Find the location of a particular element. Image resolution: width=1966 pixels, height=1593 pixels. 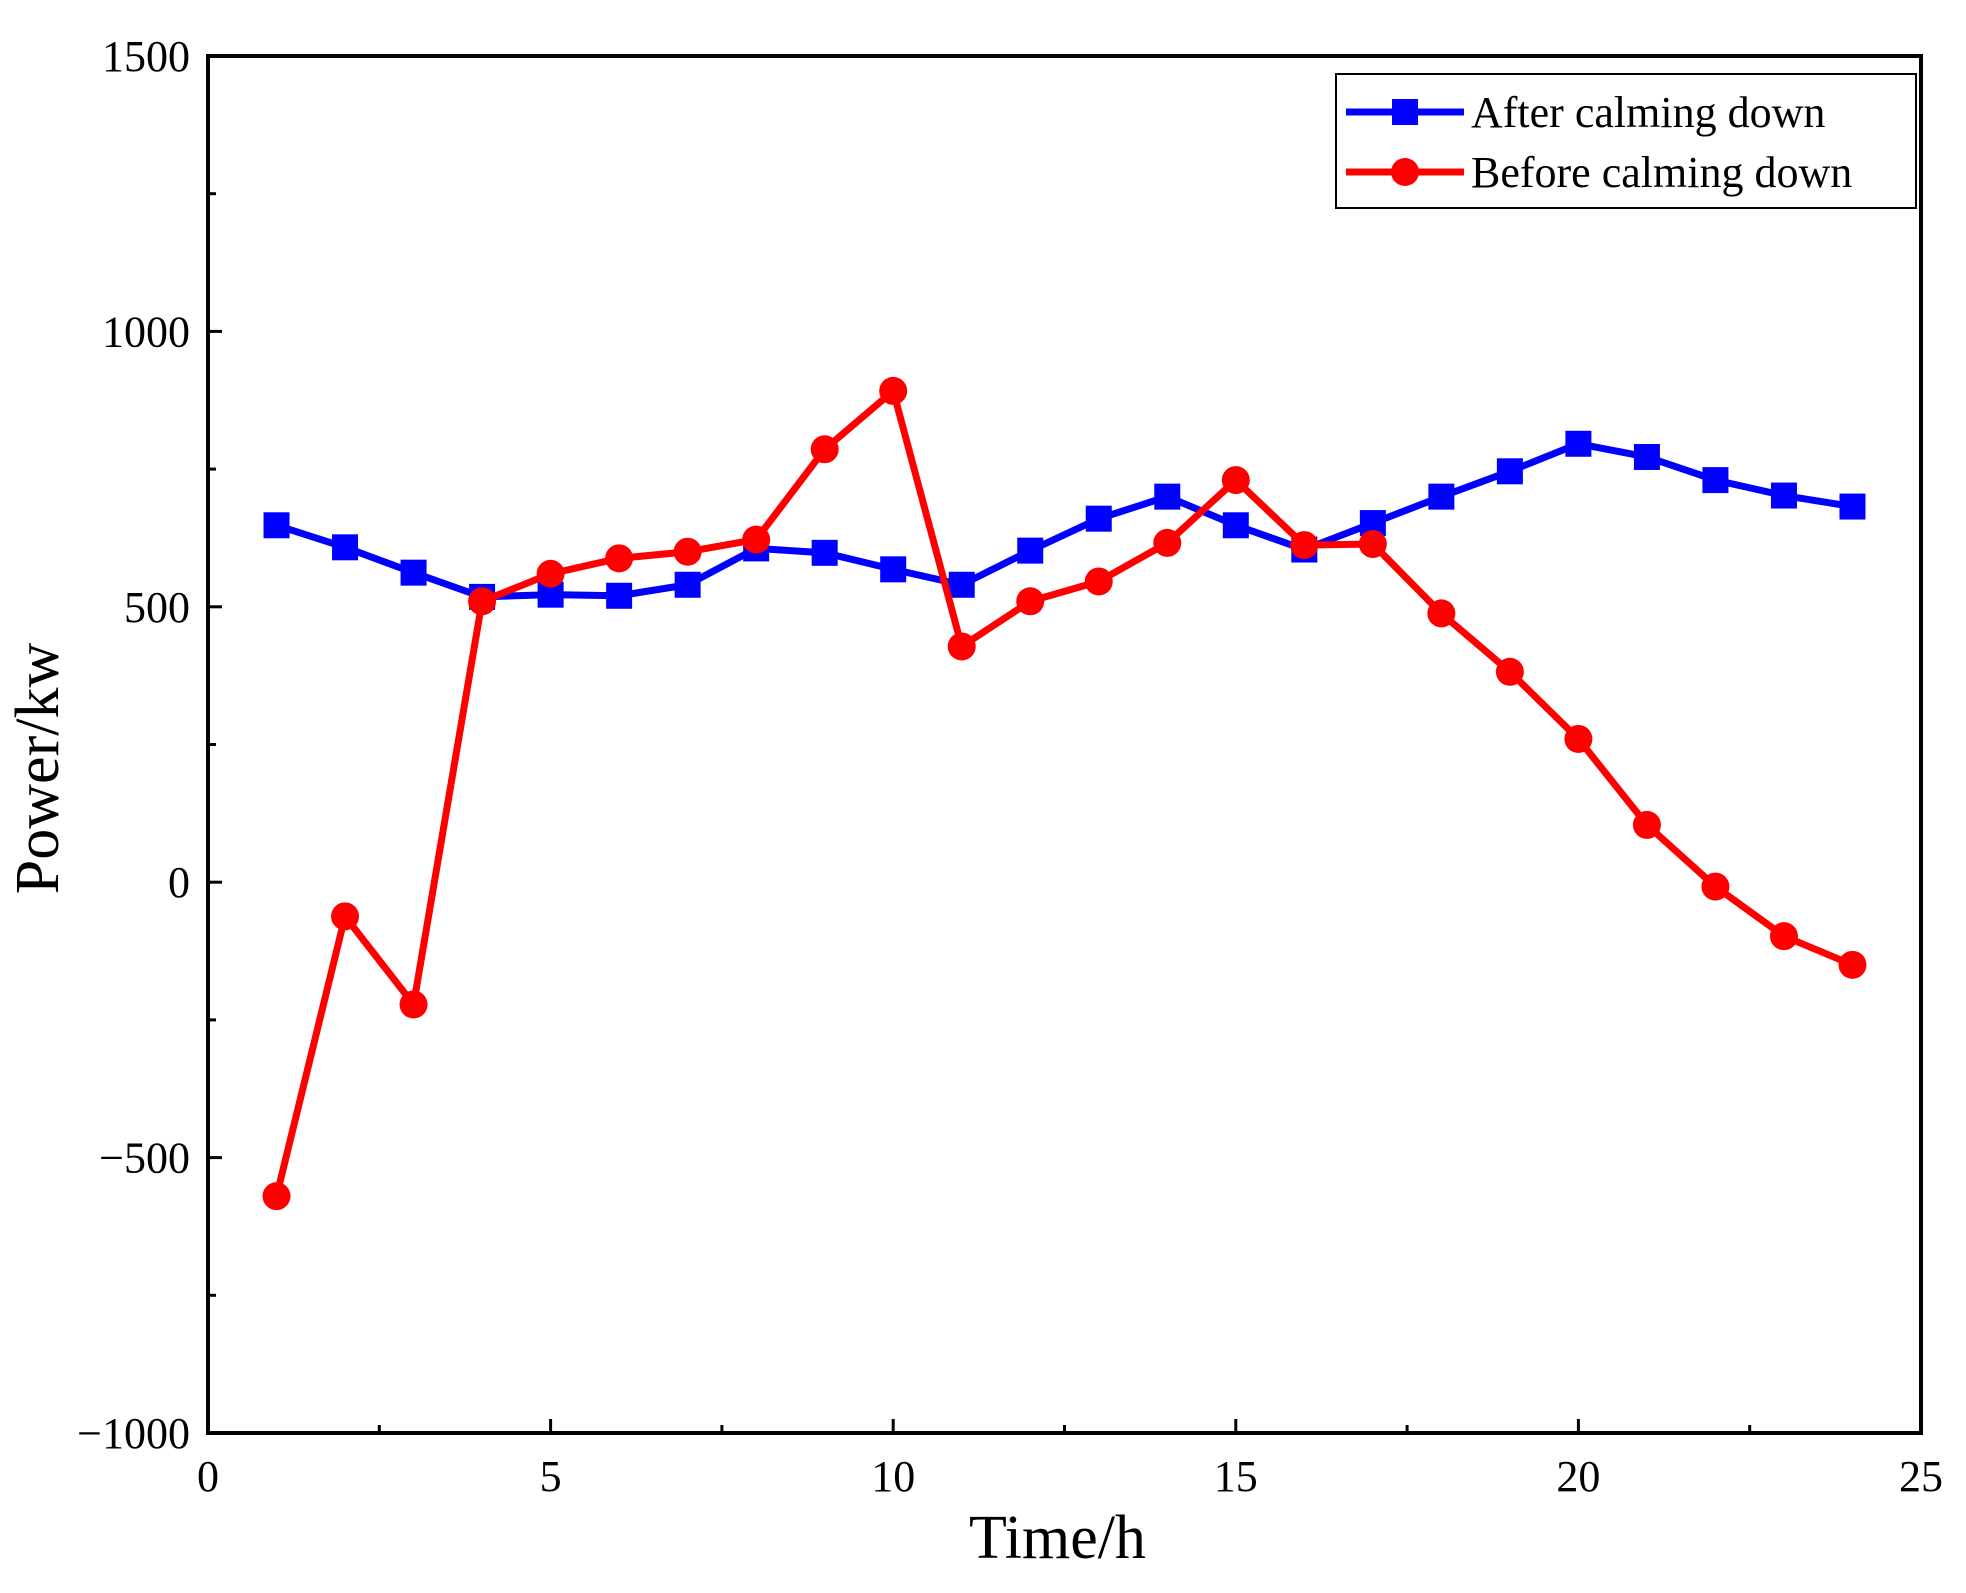

y-axis-title: Power/kw is located at coordinates (38, 769).